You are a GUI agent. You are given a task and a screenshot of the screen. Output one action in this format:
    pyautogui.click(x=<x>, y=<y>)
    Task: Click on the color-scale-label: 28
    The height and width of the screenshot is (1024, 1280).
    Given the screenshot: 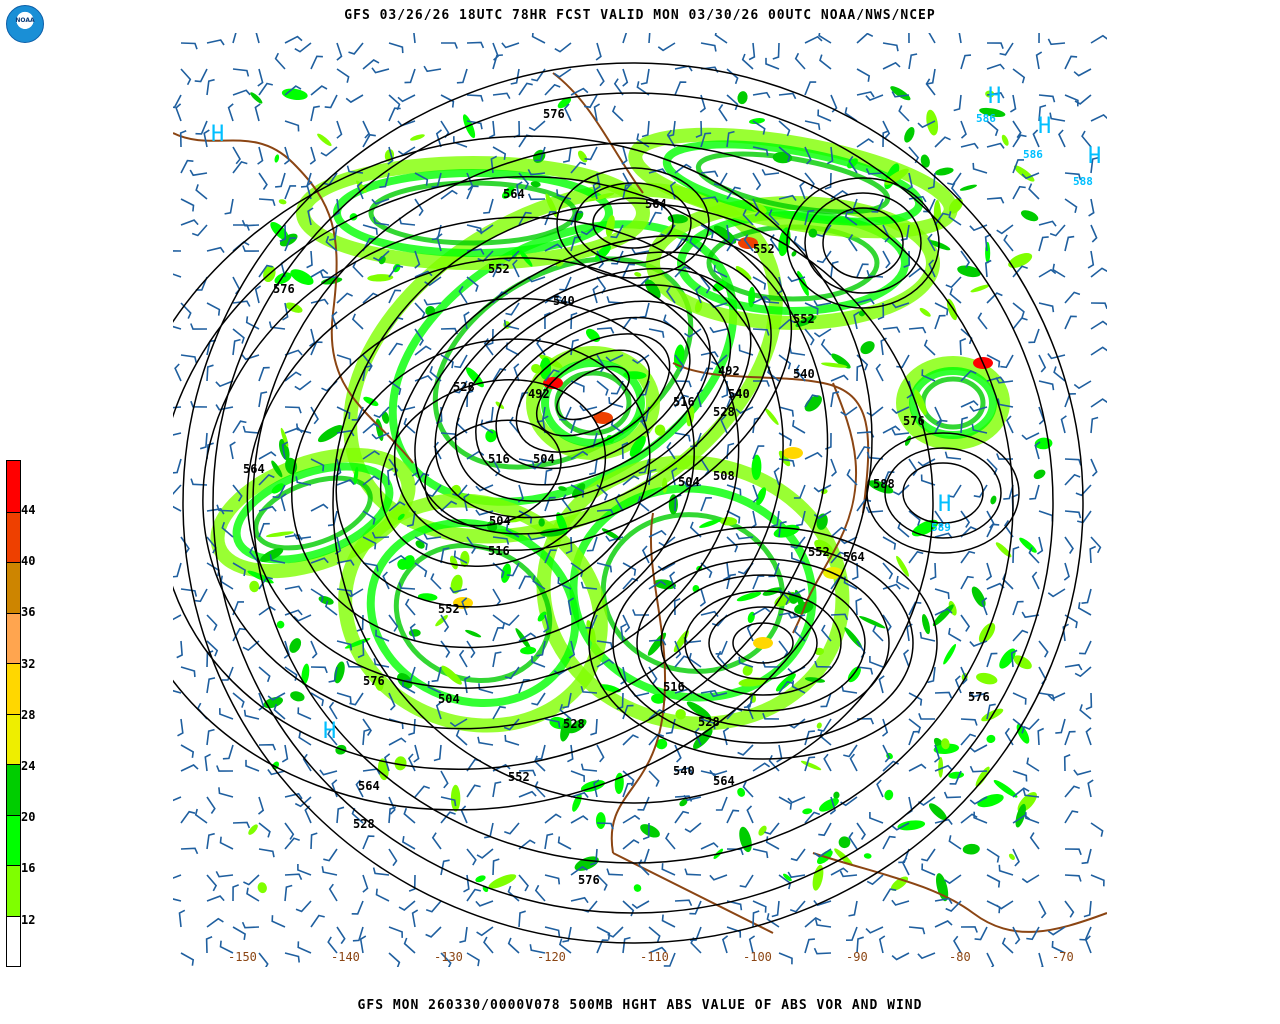 What is the action you would take?
    pyautogui.click(x=28, y=714)
    